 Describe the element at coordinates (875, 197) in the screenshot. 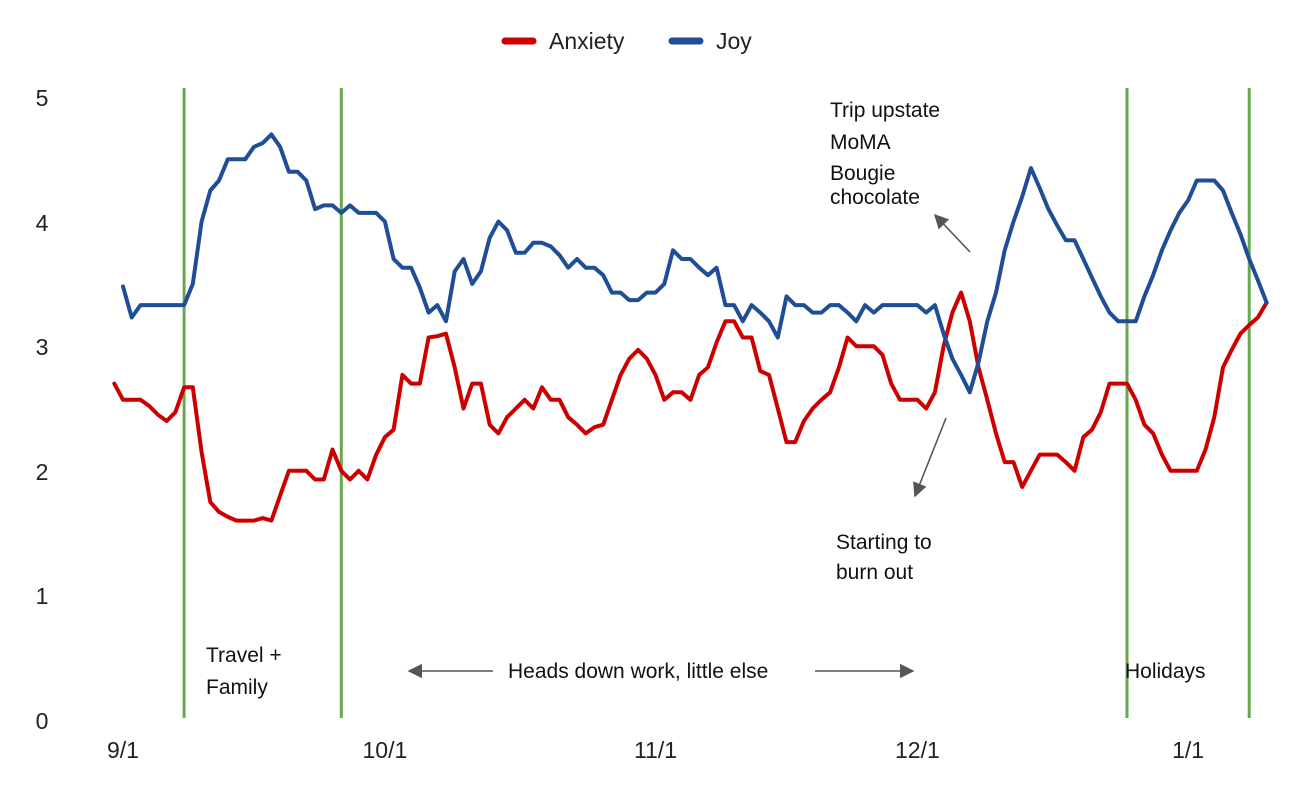

I see `annotation-line: chocolate` at that location.